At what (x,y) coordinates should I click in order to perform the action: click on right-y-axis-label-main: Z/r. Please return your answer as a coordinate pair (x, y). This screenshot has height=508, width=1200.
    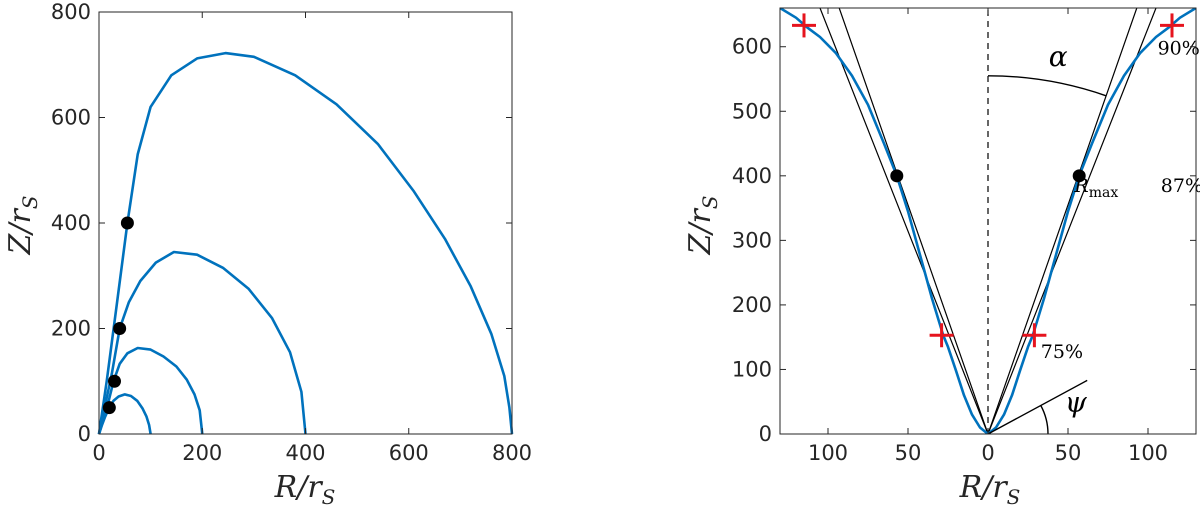
    Looking at the image, I should click on (700, 232).